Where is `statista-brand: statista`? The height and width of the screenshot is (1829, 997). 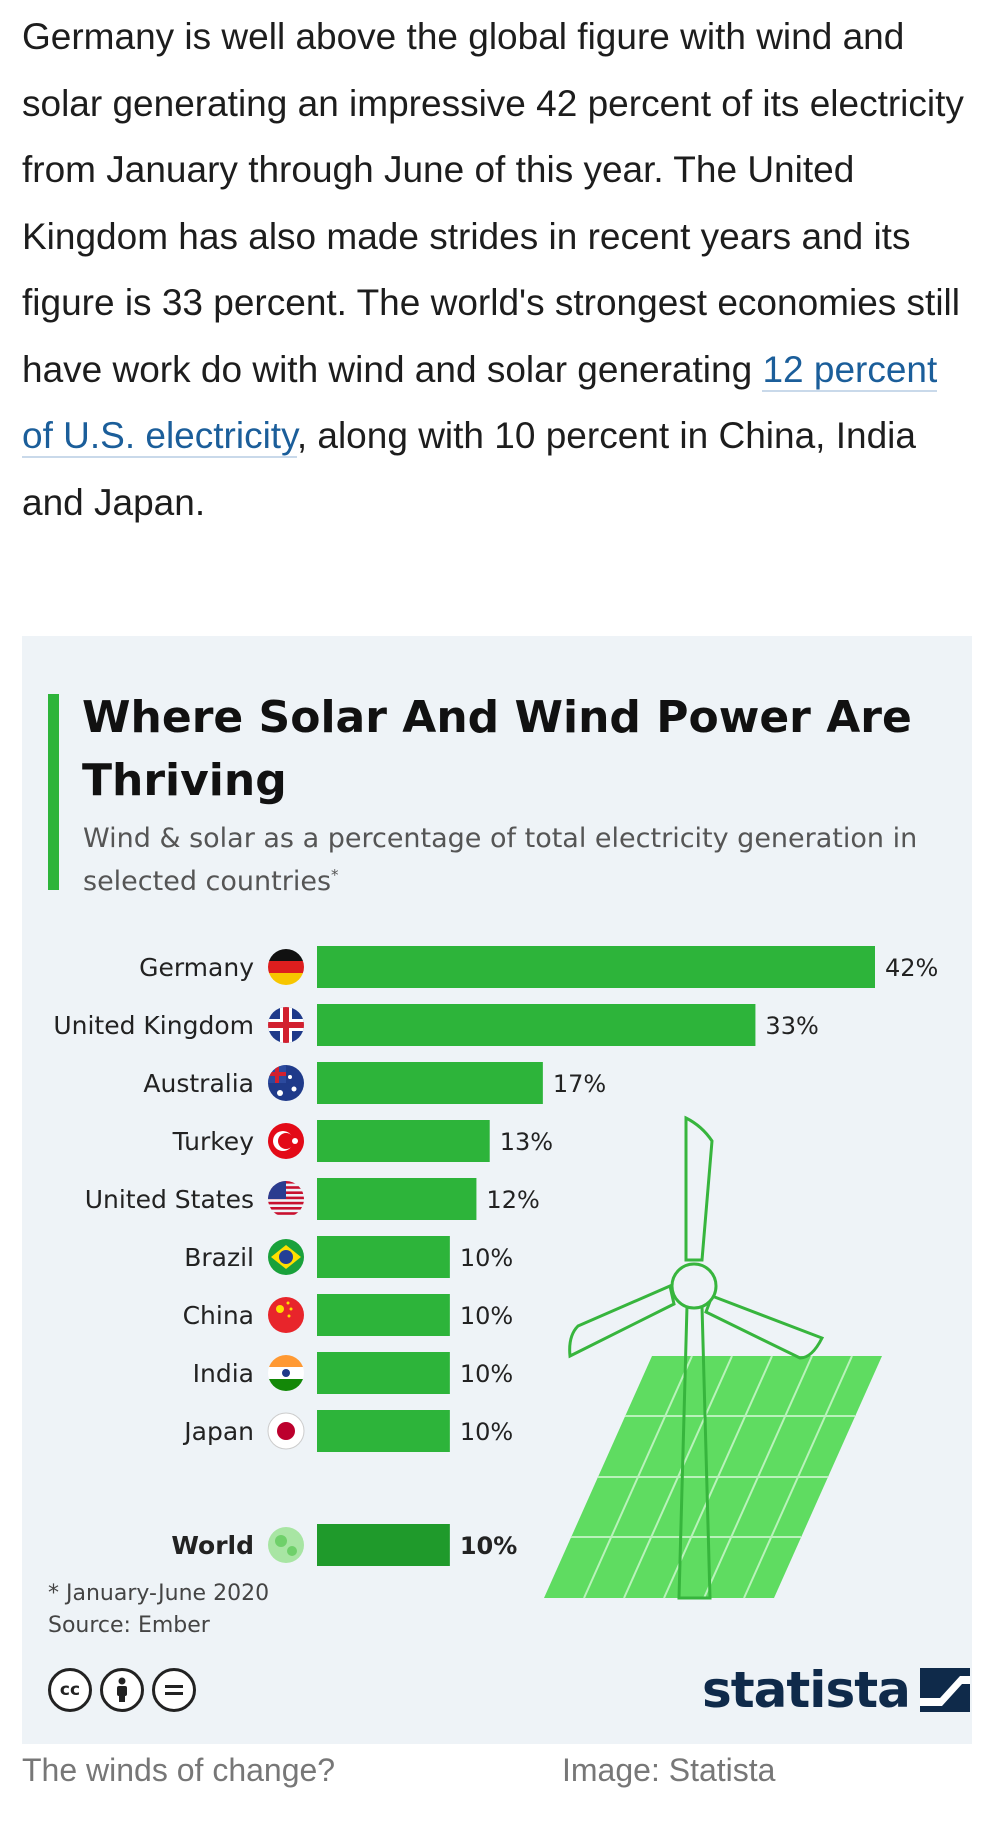 statista-brand: statista is located at coordinates (836, 1690).